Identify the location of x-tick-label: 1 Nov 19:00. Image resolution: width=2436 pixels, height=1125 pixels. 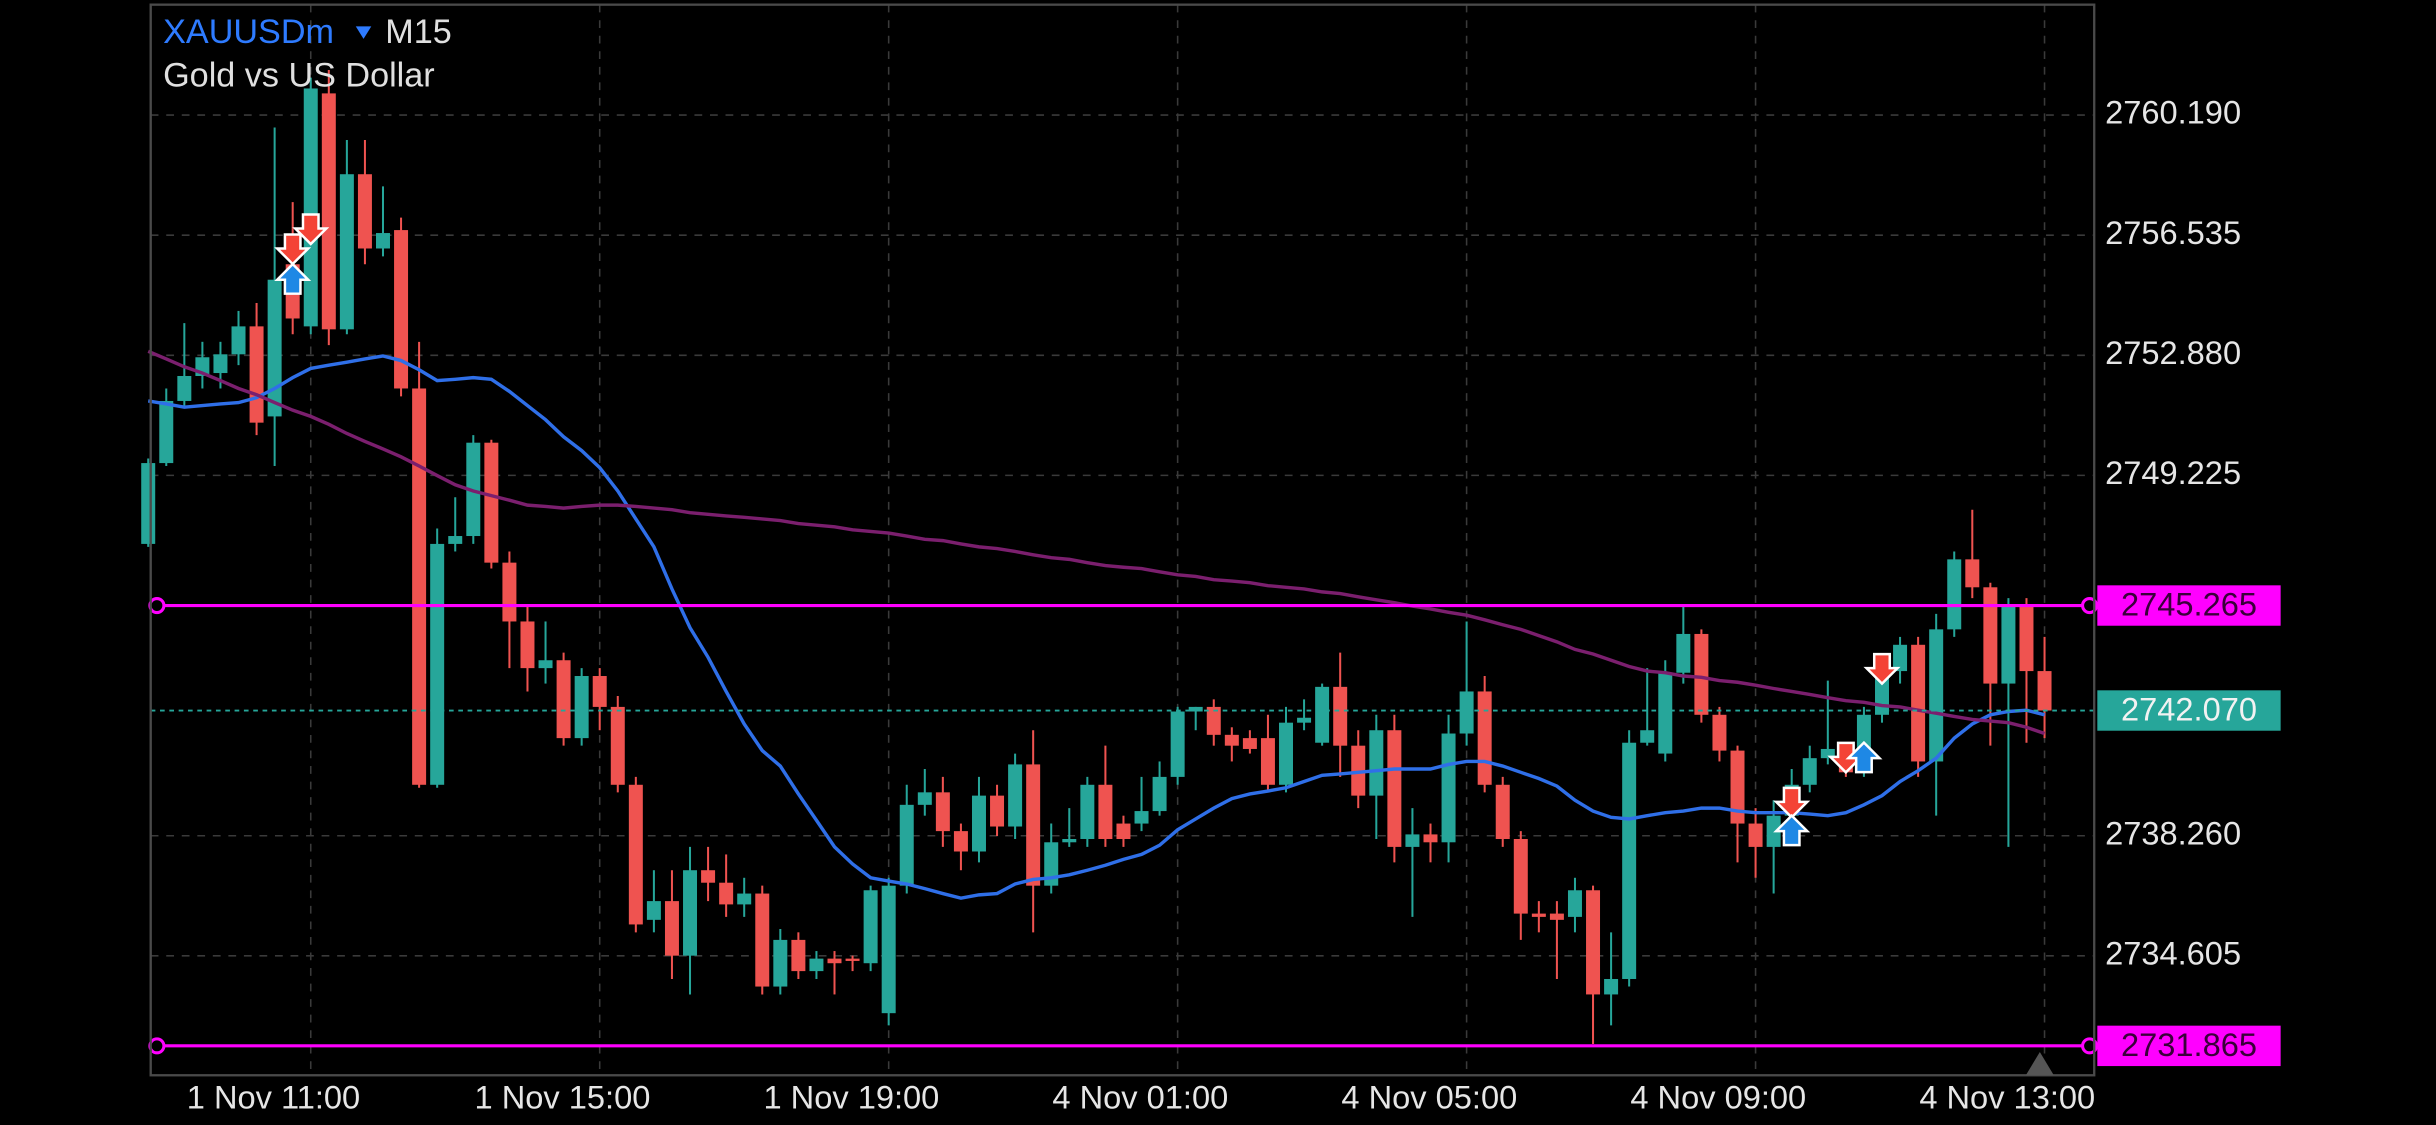
(851, 1097).